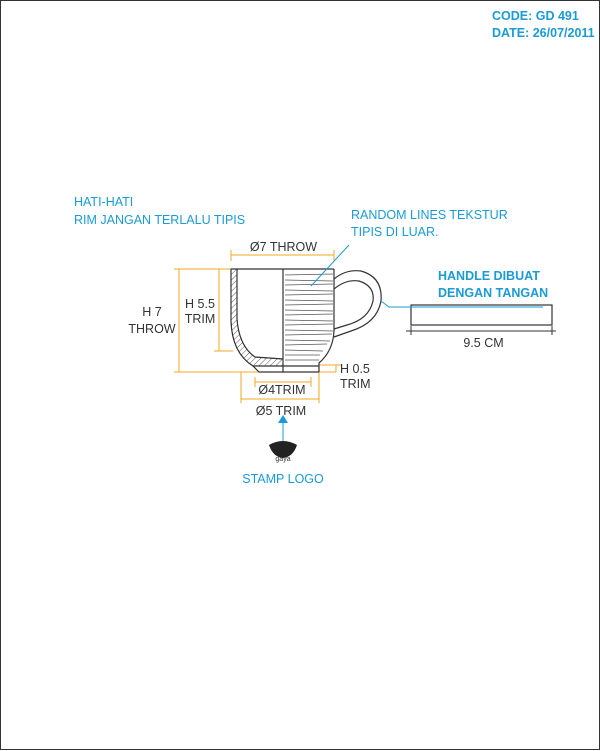 This screenshot has width=600, height=751. Describe the element at coordinates (330, 265) in the screenshot. I see `texture-leader` at that location.